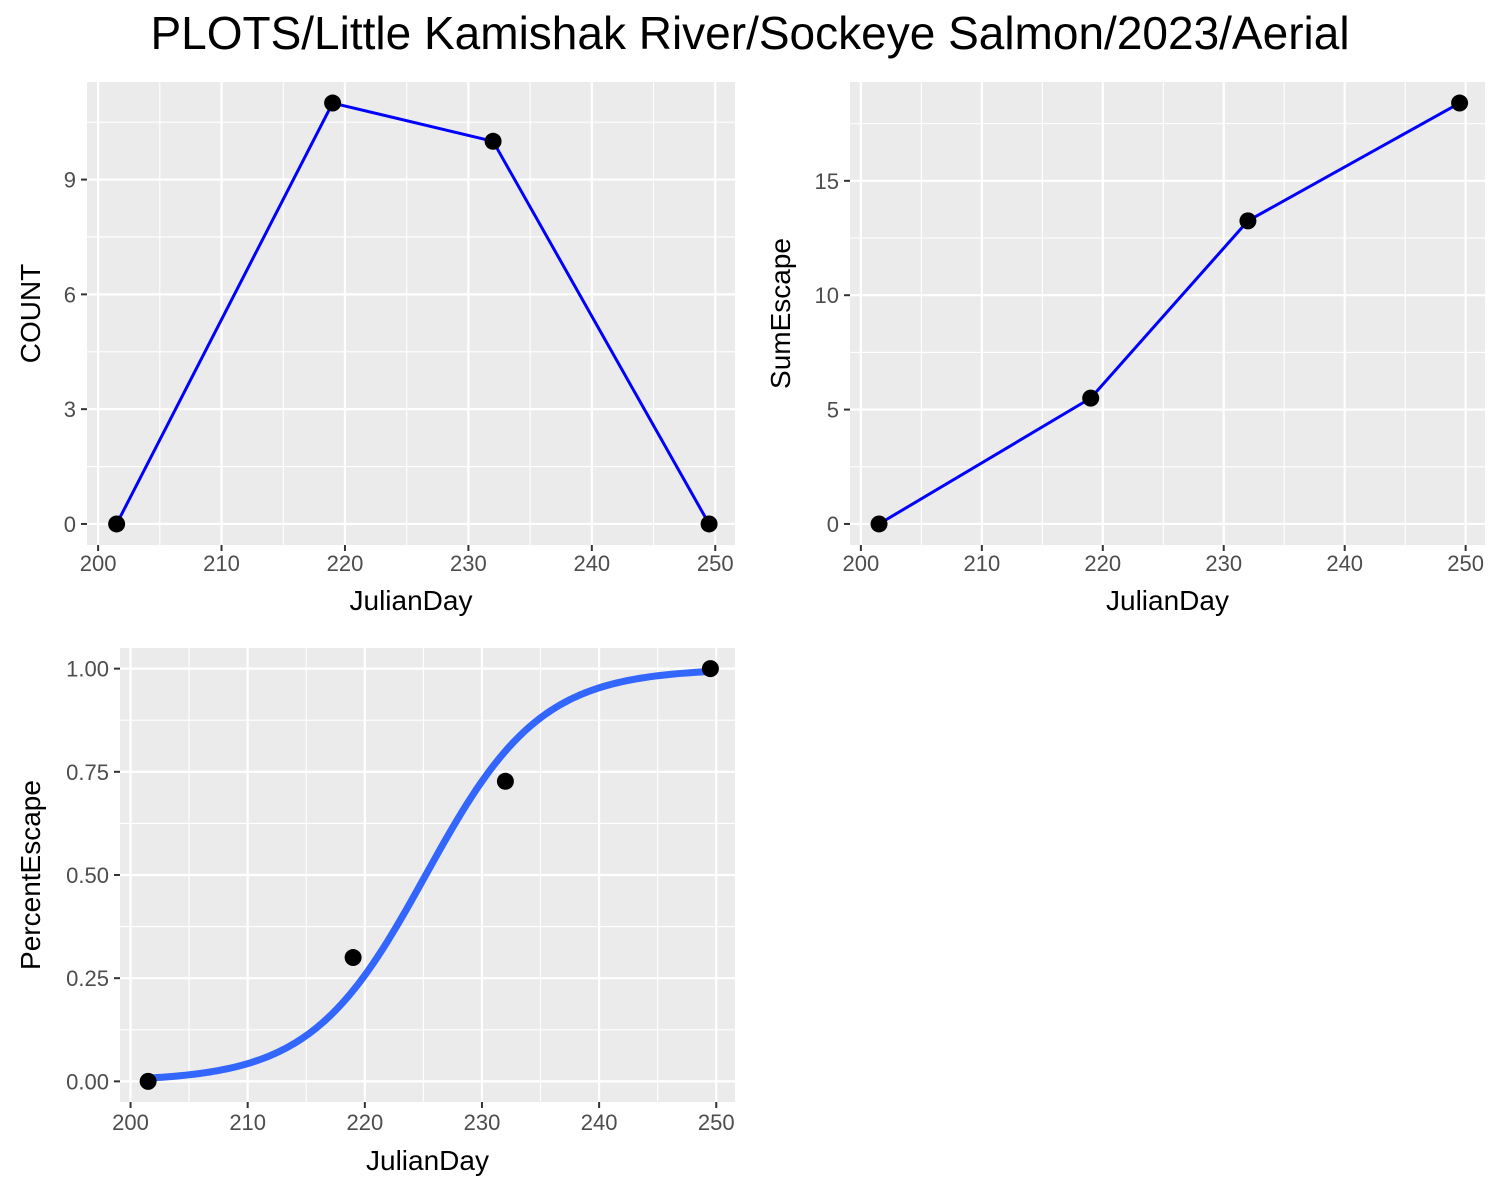  Describe the element at coordinates (87, 978) in the screenshot. I see `y-tick-label: 0.25` at that location.